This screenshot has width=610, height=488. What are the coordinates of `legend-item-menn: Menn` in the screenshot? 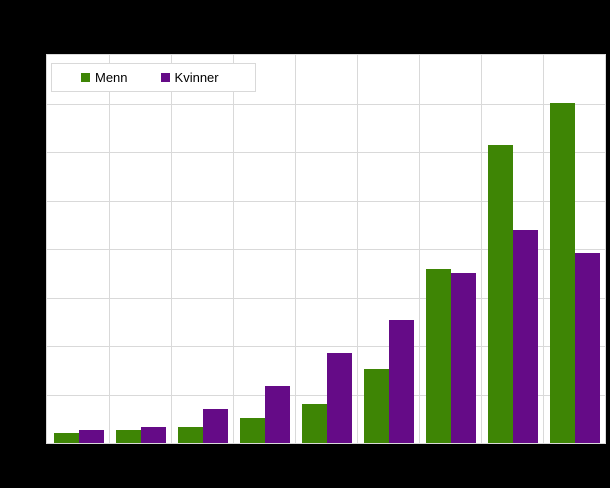 It's located at (104, 77).